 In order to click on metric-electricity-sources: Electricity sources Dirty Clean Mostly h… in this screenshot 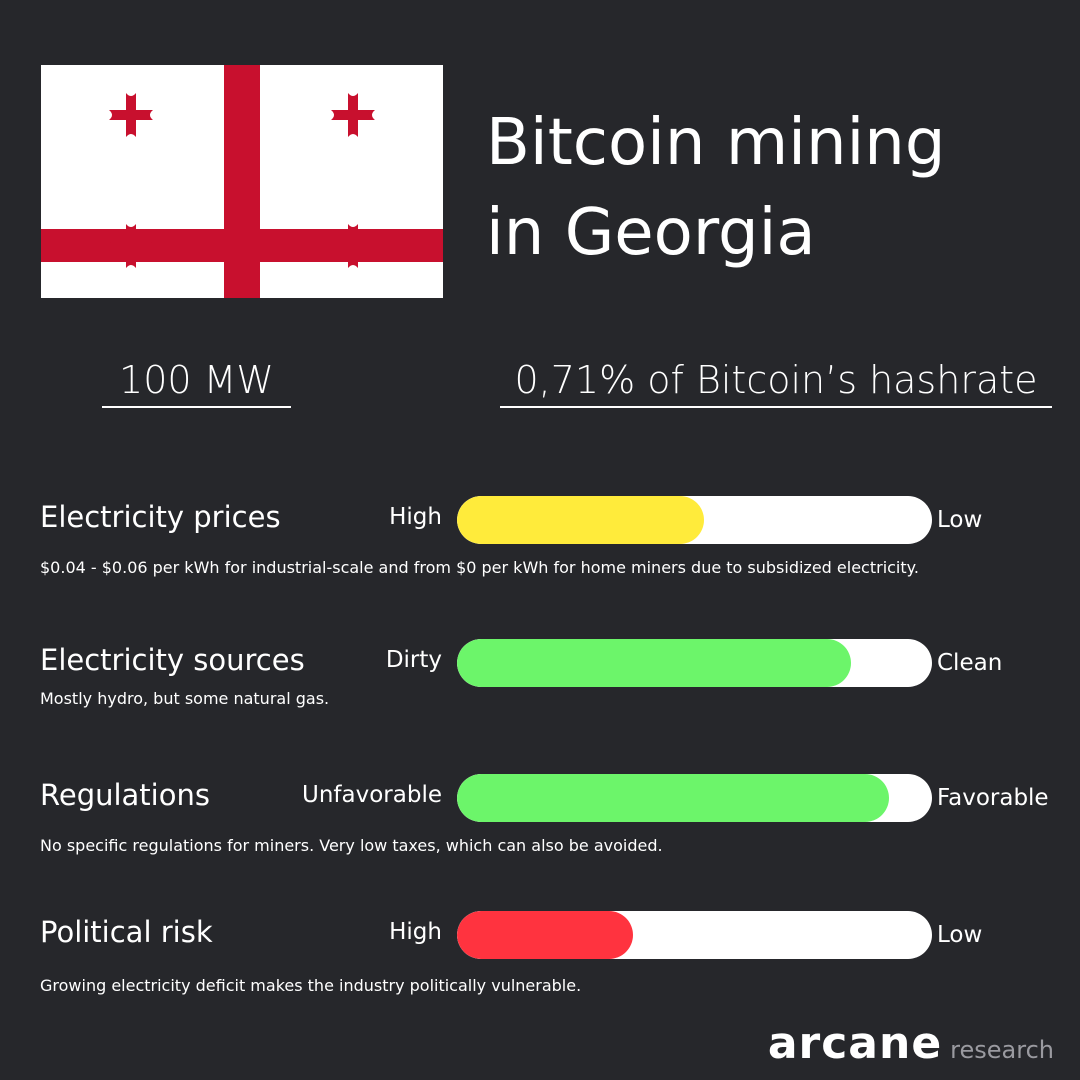, I will do `click(540, 701)`.